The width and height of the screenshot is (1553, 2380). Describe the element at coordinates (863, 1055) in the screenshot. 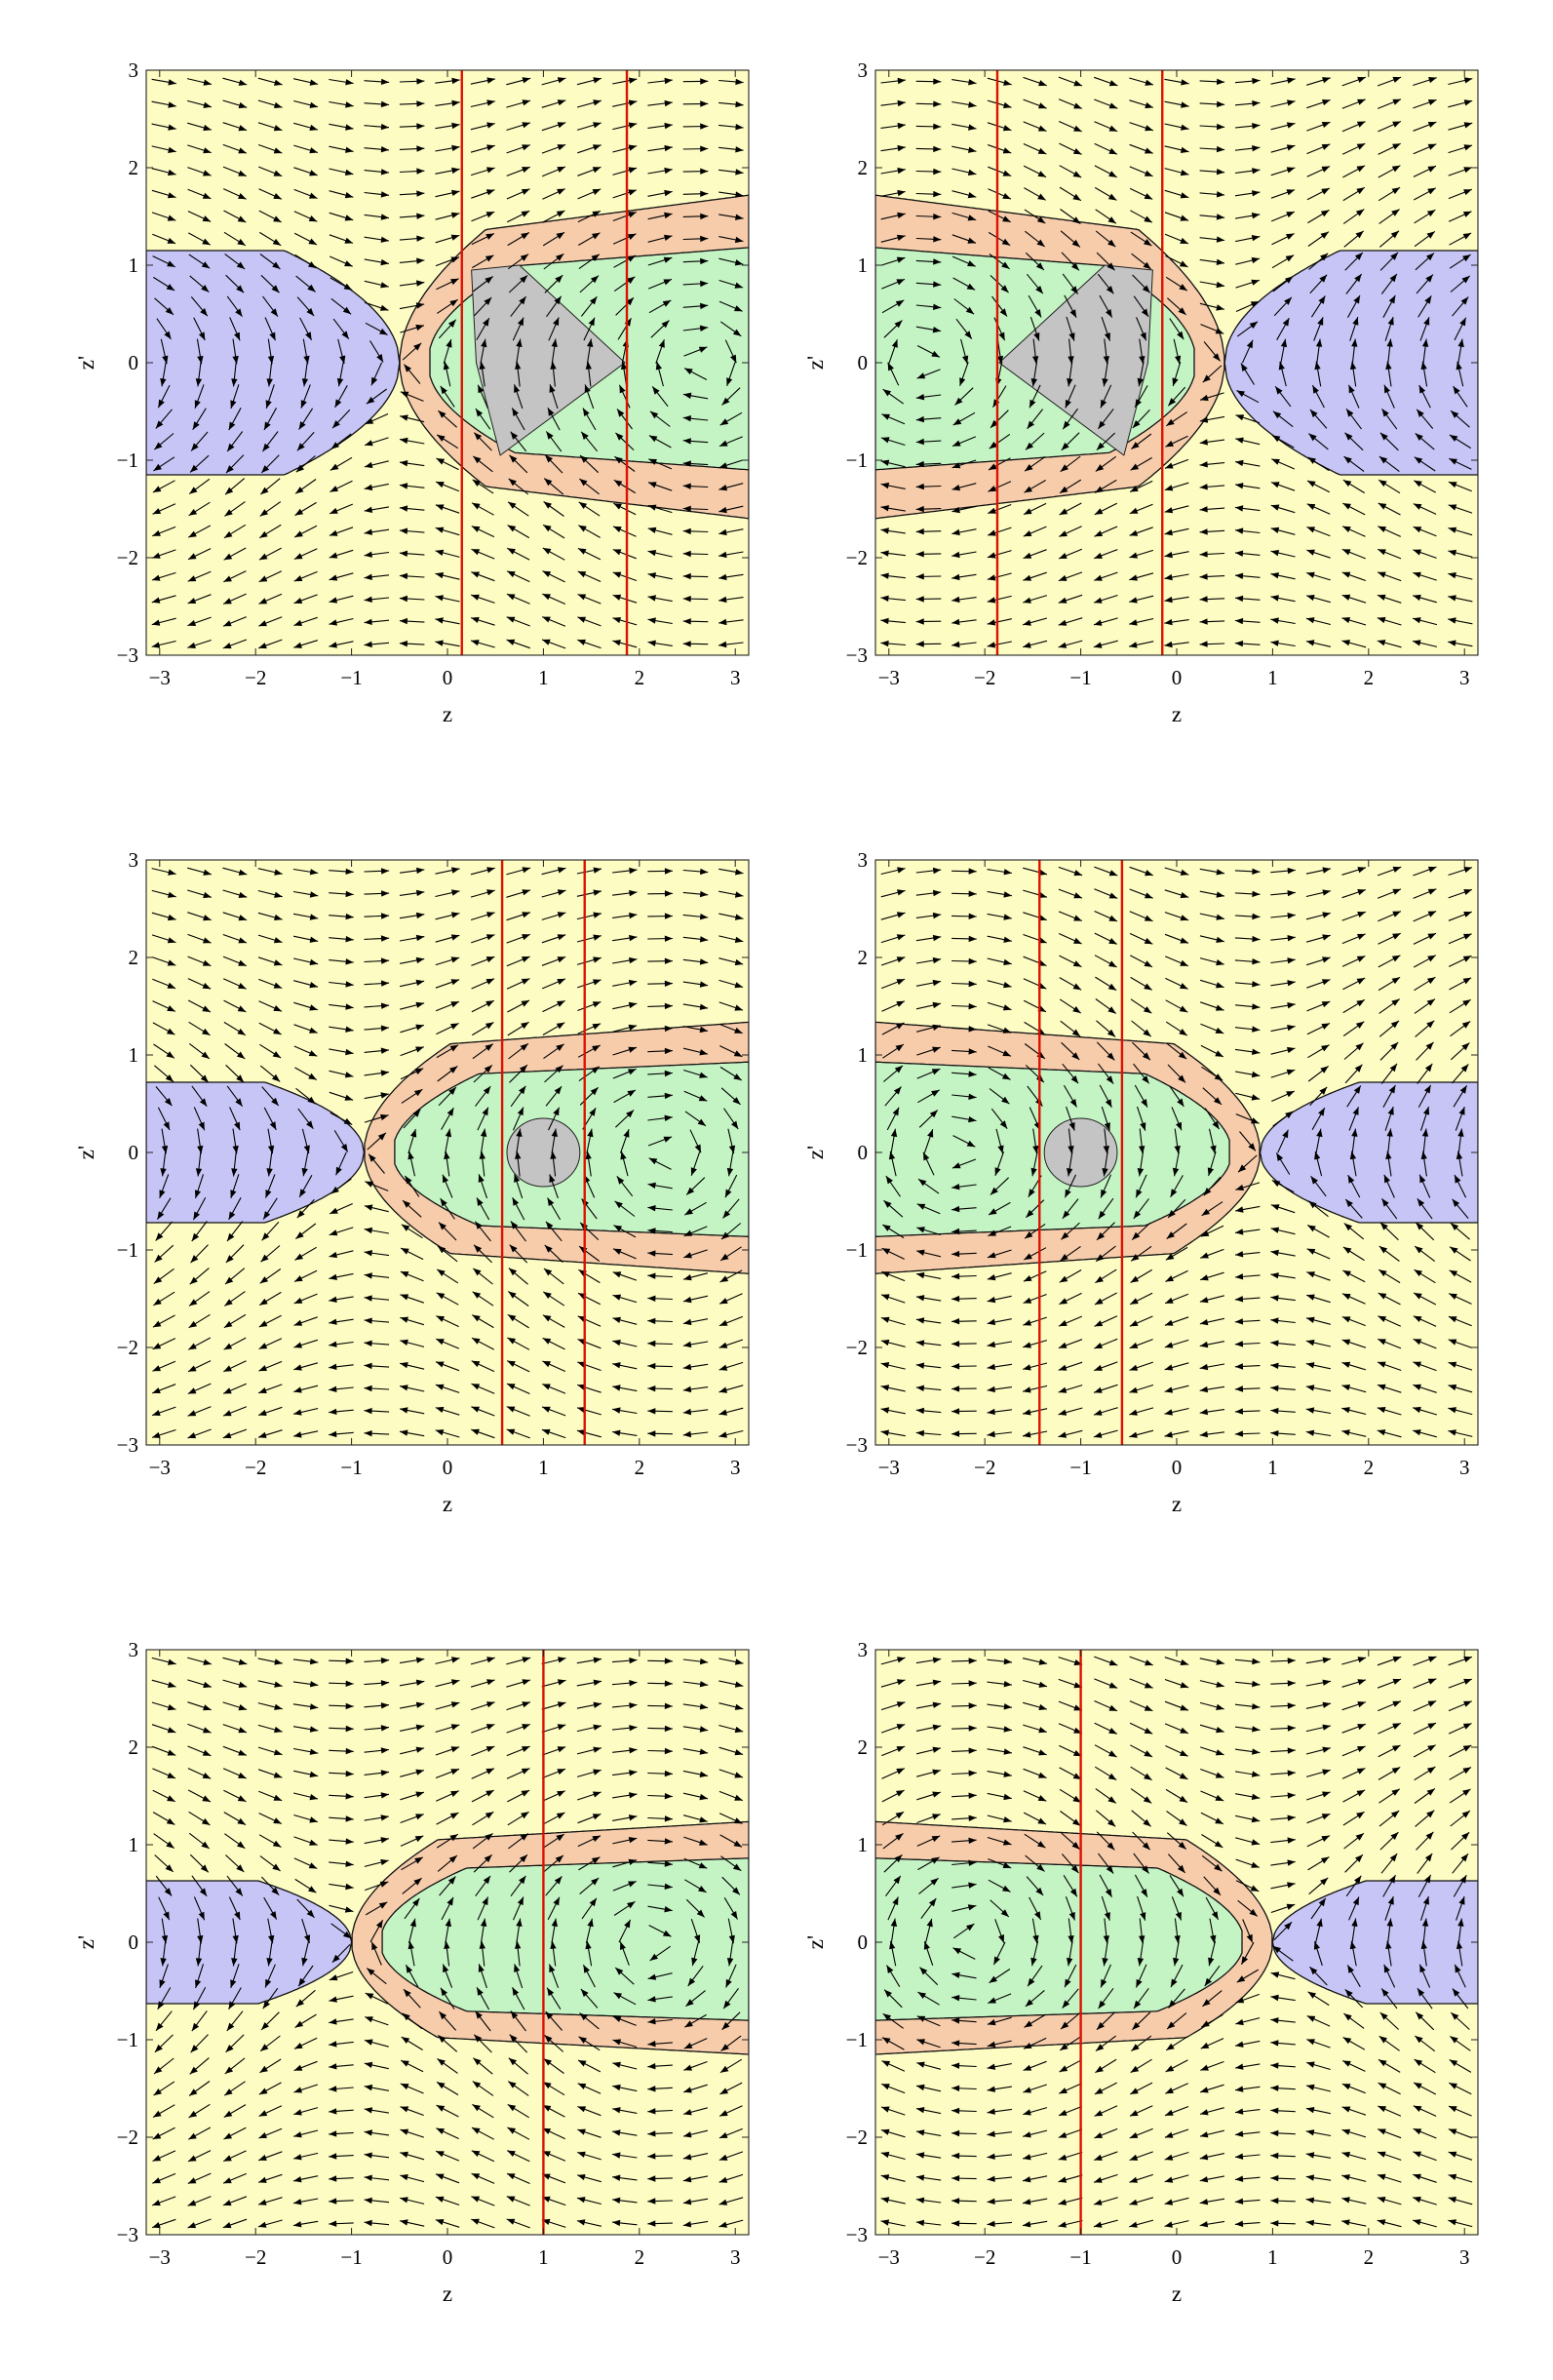

I see `y-tick-label: 1` at that location.